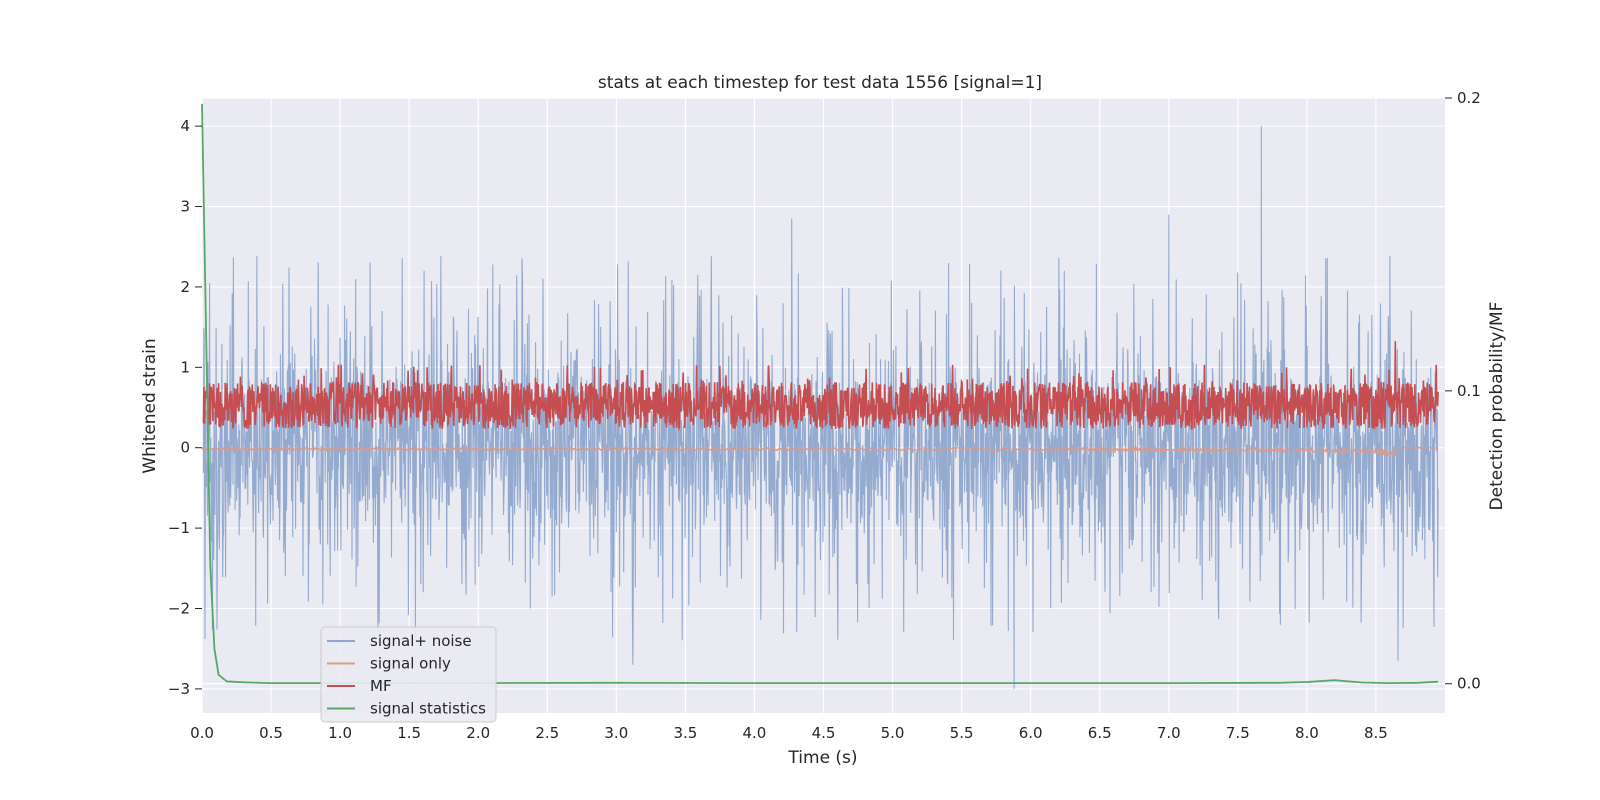 The image size is (1600, 800). I want to click on x-tick-label: 3.0, so click(616, 733).